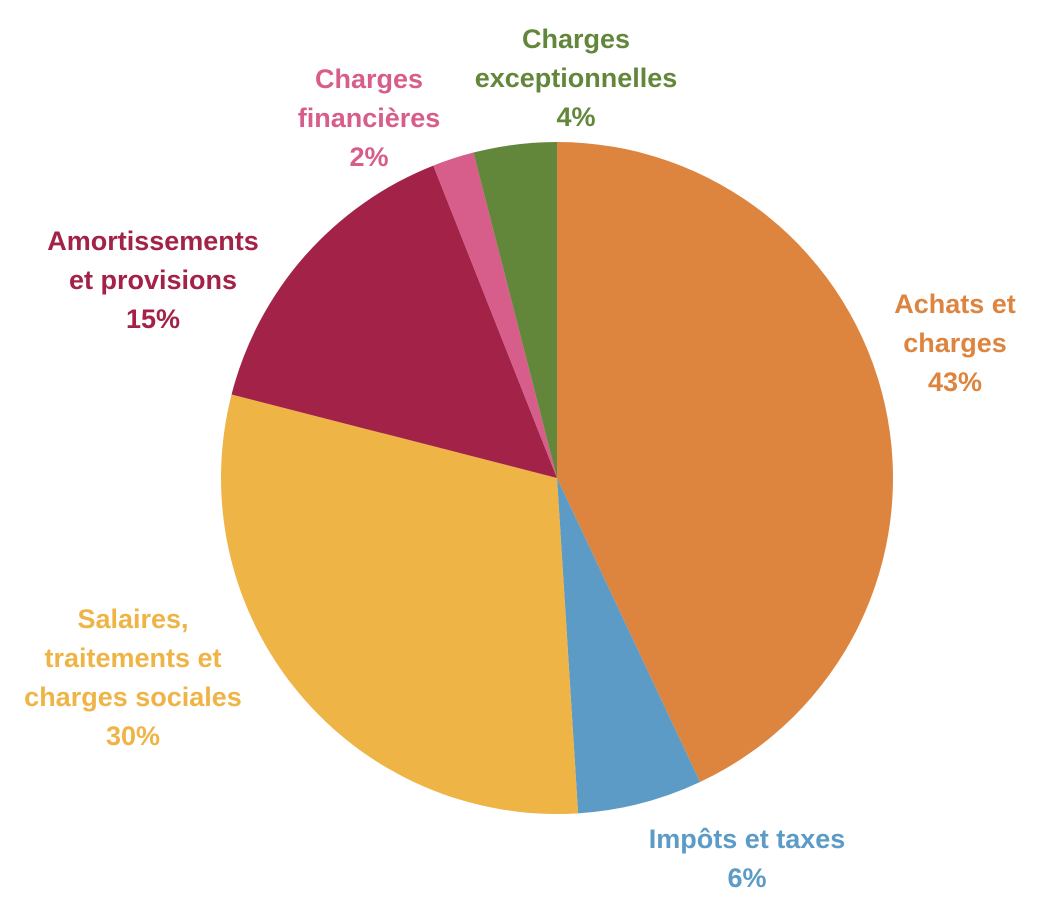 This screenshot has width=1052, height=904. I want to click on slice-name-line: charges sociales, so click(133, 697).